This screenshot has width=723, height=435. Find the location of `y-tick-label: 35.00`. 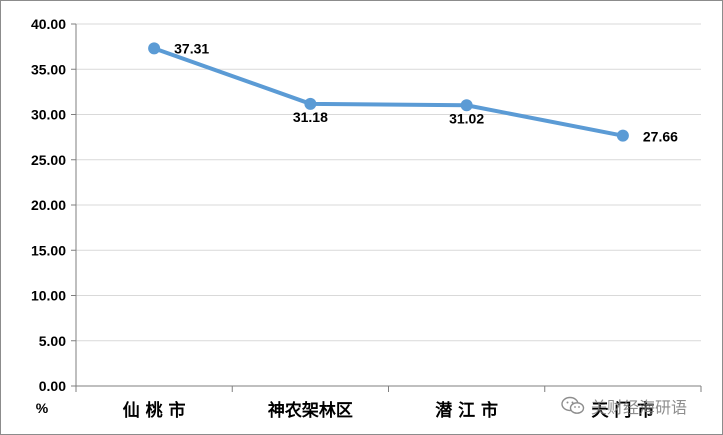

y-tick-label: 35.00 is located at coordinates (48, 69).